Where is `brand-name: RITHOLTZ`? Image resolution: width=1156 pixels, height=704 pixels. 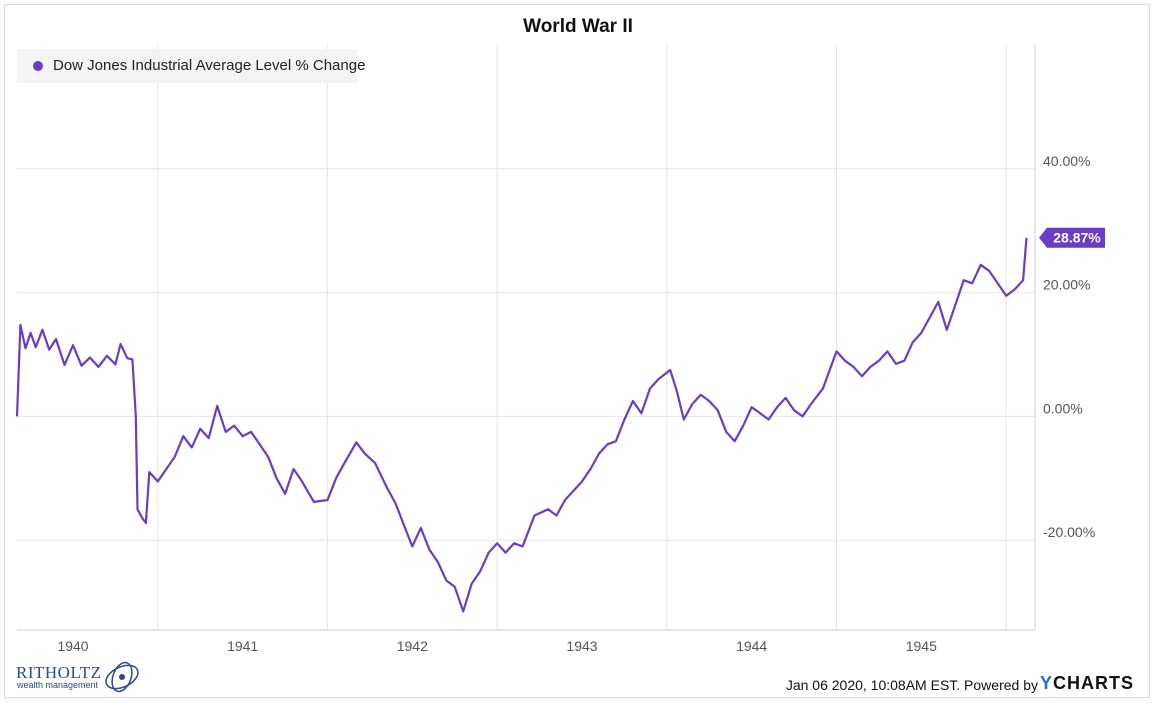
brand-name: RITHOLTZ is located at coordinates (59, 672).